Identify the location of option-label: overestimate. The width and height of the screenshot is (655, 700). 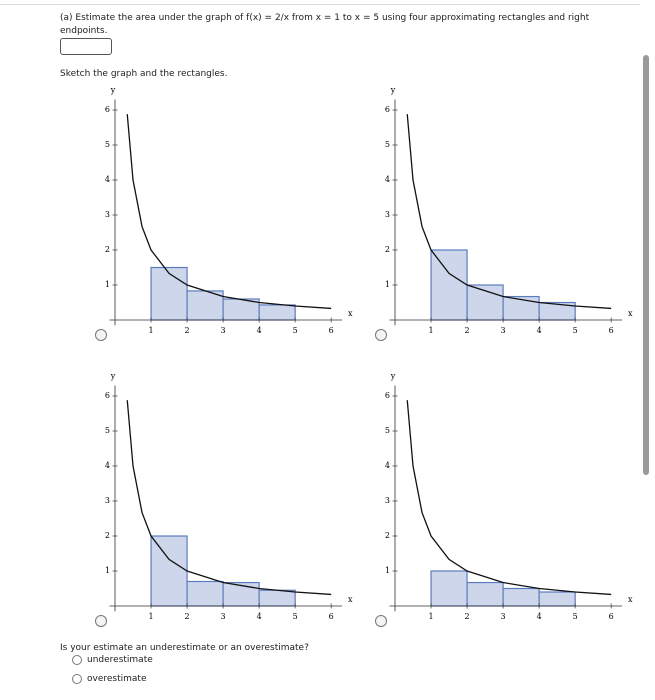
(117, 679).